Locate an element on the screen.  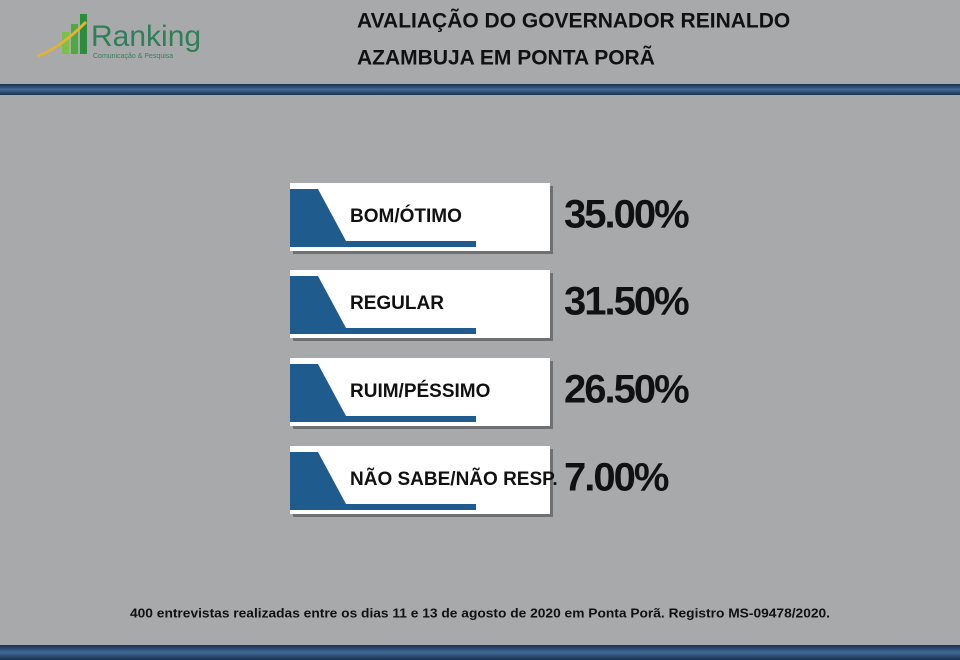
item-value: 26.50% is located at coordinates (626, 390).